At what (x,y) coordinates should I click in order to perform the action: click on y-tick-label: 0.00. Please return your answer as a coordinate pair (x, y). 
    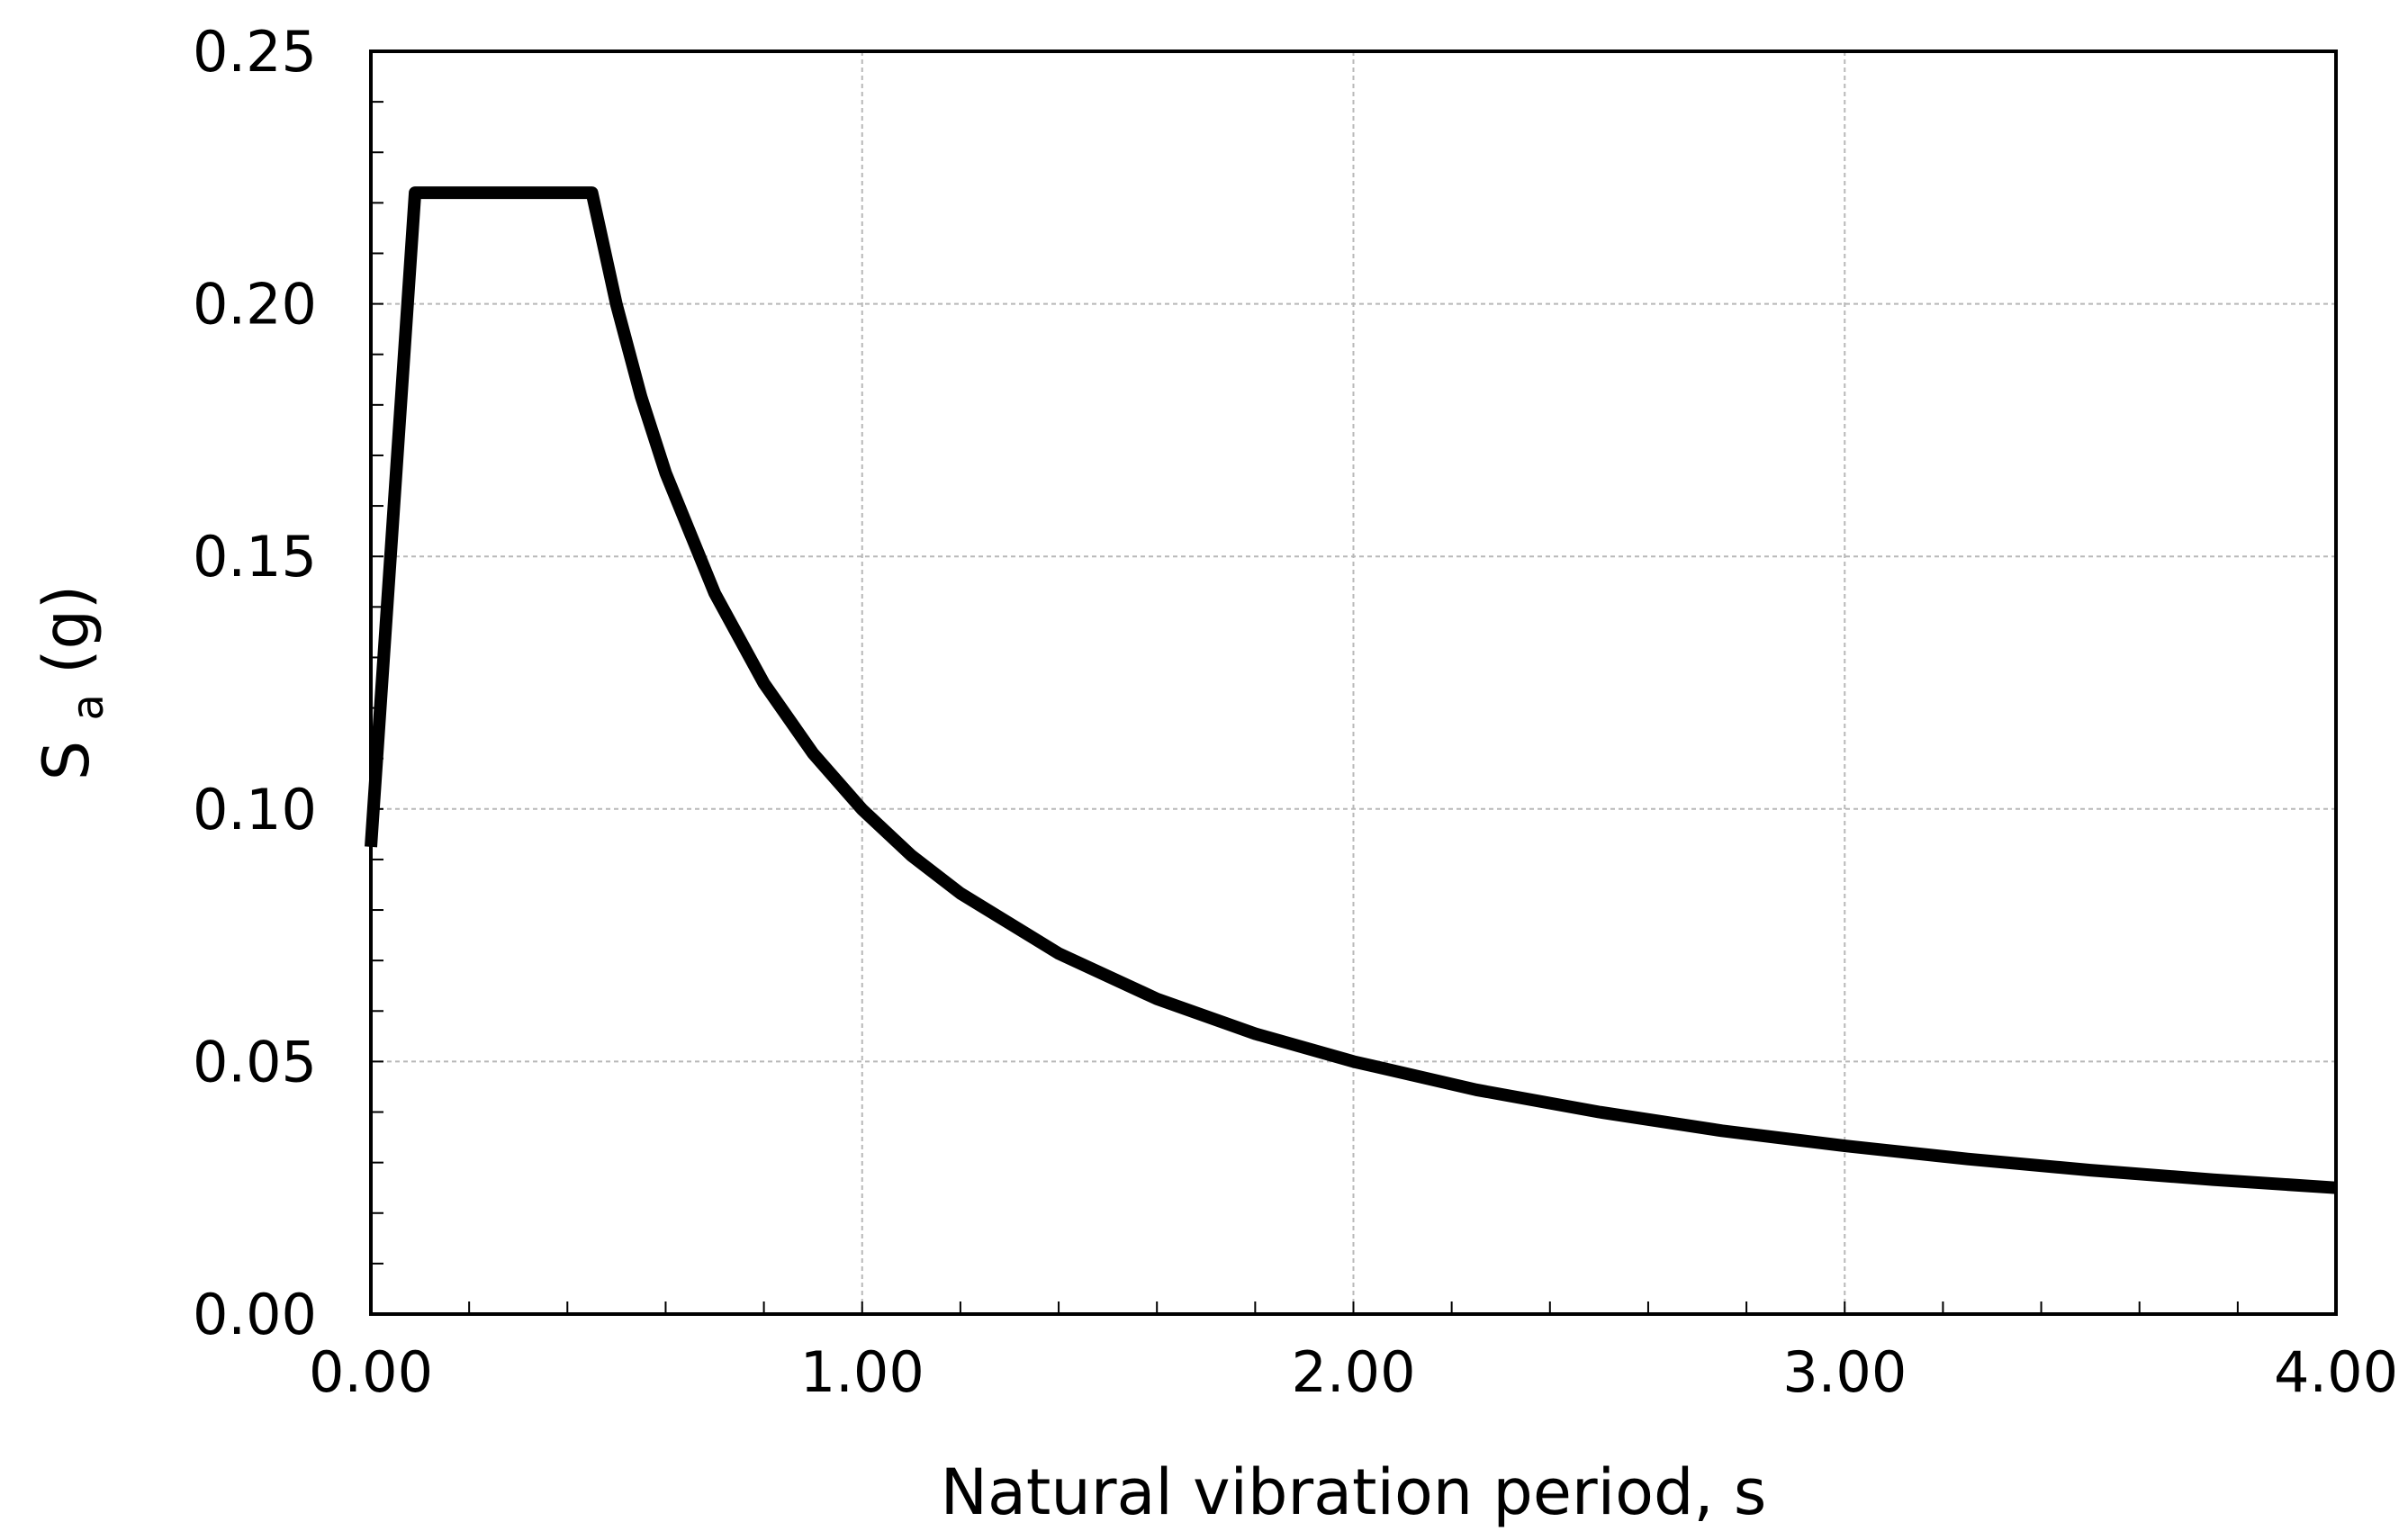
    Looking at the image, I should click on (255, 1314).